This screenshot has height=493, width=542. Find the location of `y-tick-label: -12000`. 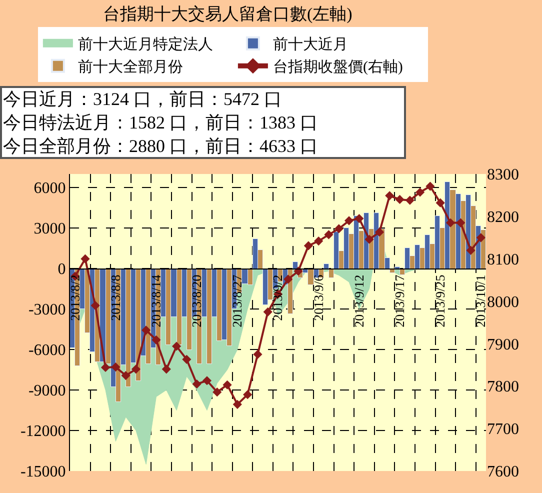

y-tick-label: -12000 is located at coordinates (43, 431).